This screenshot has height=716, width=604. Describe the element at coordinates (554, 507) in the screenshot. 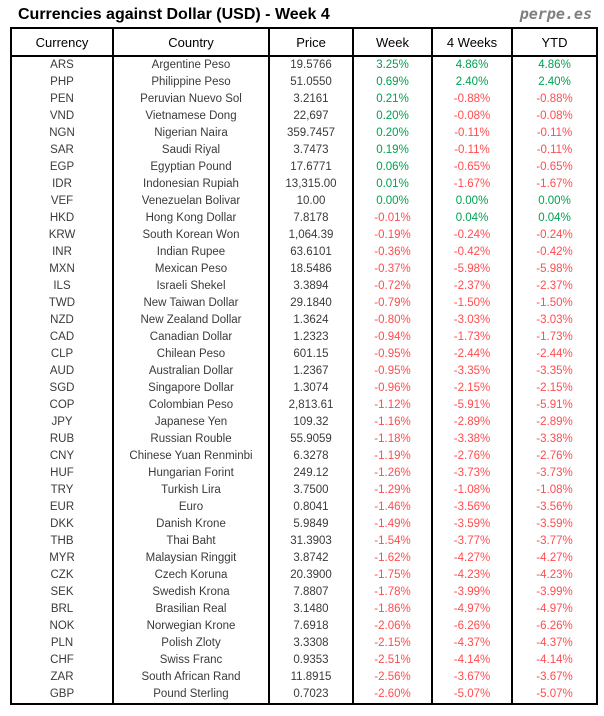

I see `ytd-change-cell: -3.56%` at that location.